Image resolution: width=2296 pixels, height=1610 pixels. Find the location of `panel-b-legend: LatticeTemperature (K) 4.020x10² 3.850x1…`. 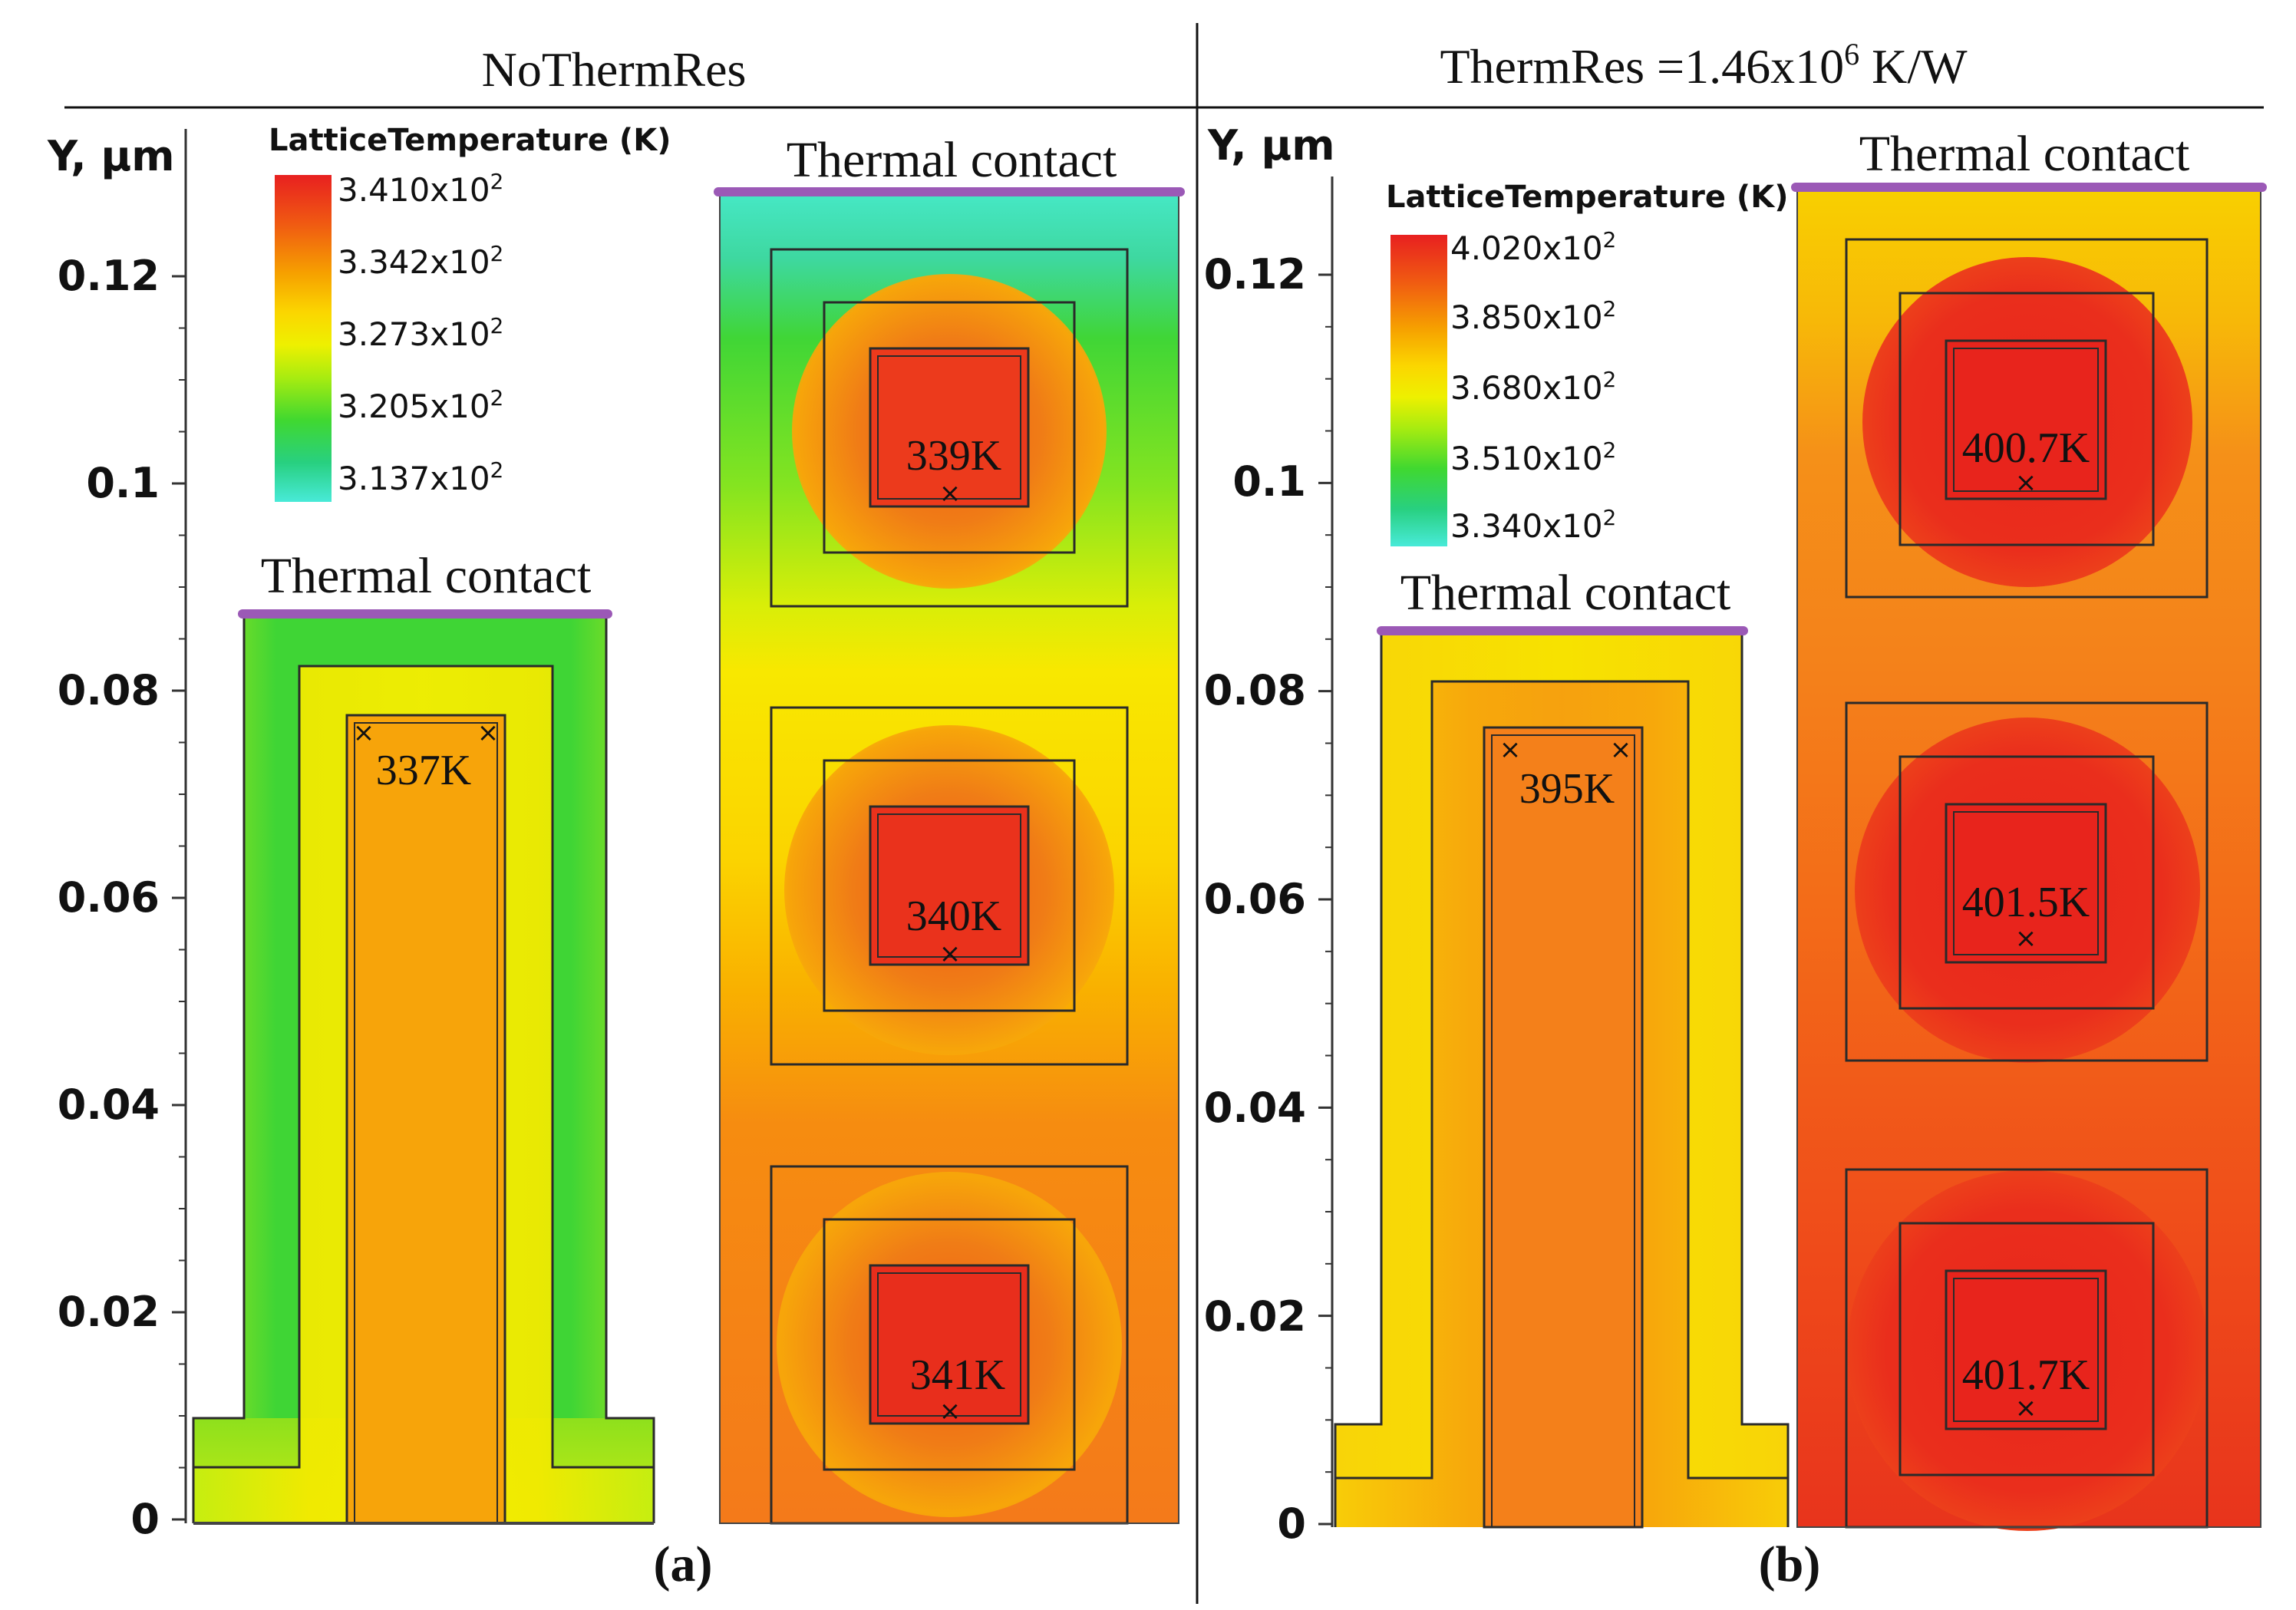

panel-b-legend: LatticeTemperature (K) 4.020x10² 3.850x1… is located at coordinates (1587, 363).